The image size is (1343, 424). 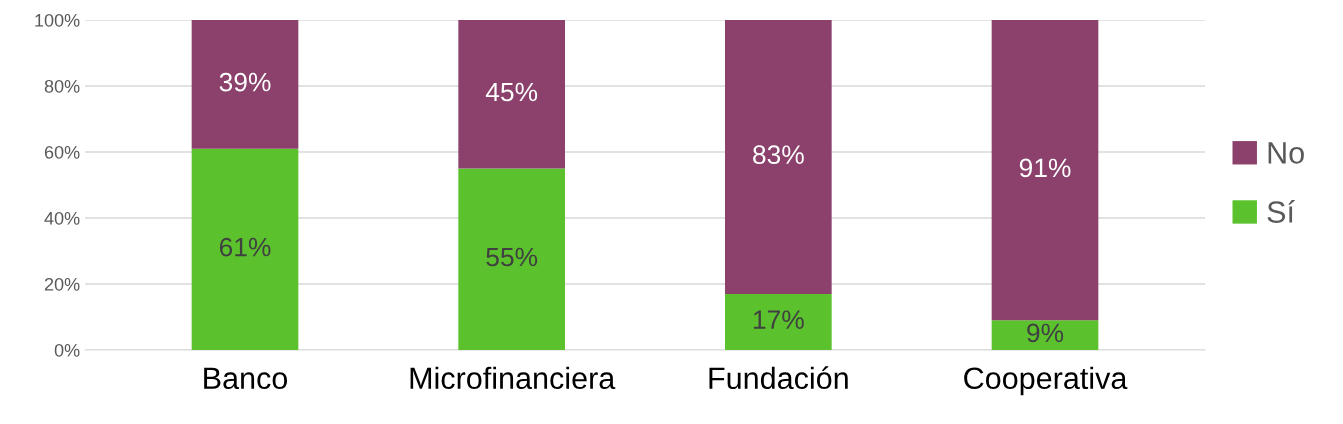 I want to click on y-tick-label: 100%, so click(x=57, y=20).